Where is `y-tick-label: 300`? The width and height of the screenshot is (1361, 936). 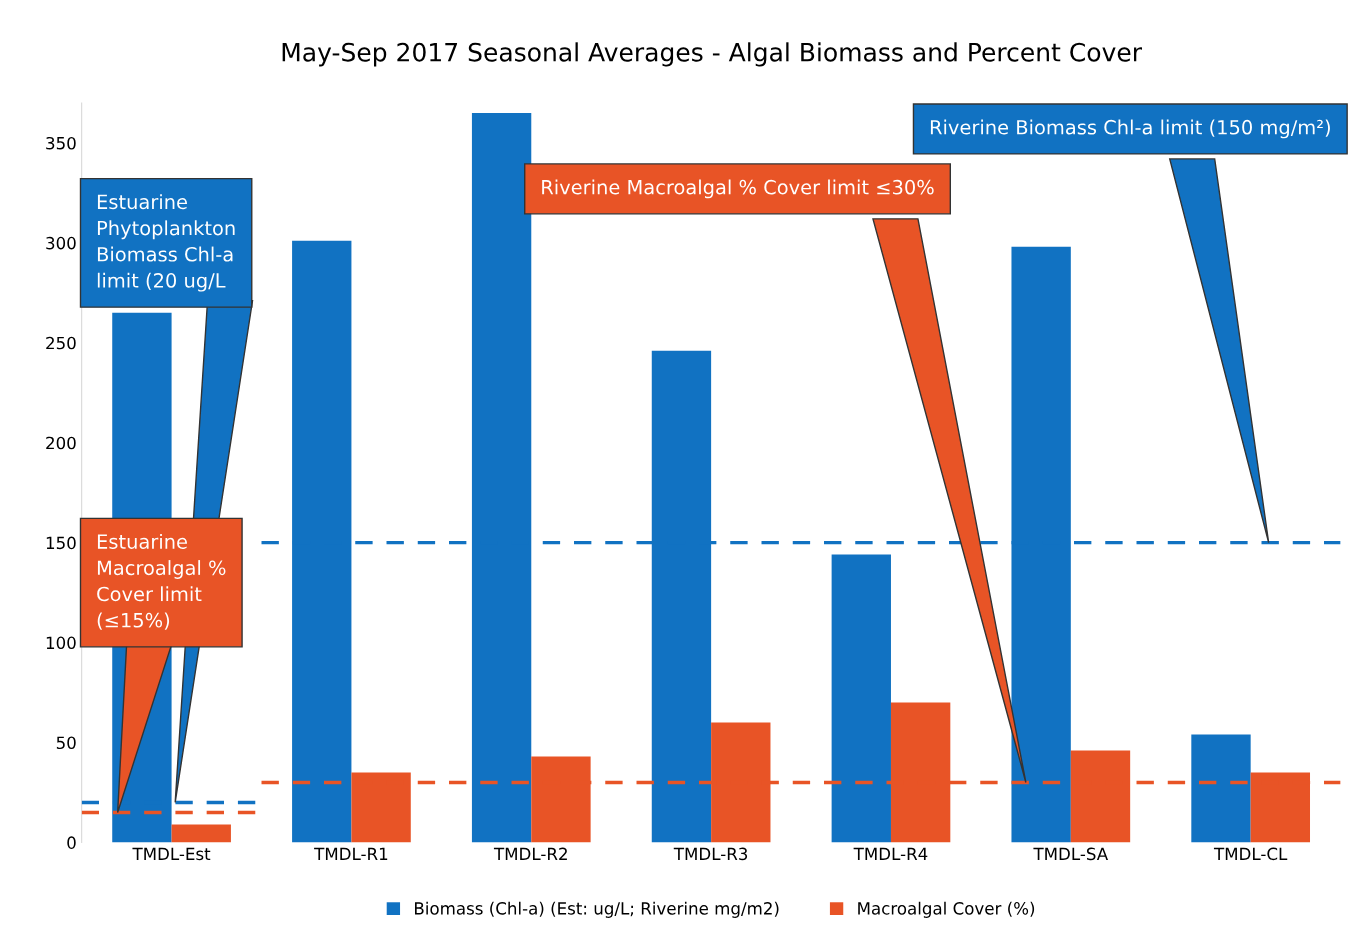 y-tick-label: 300 is located at coordinates (61, 243).